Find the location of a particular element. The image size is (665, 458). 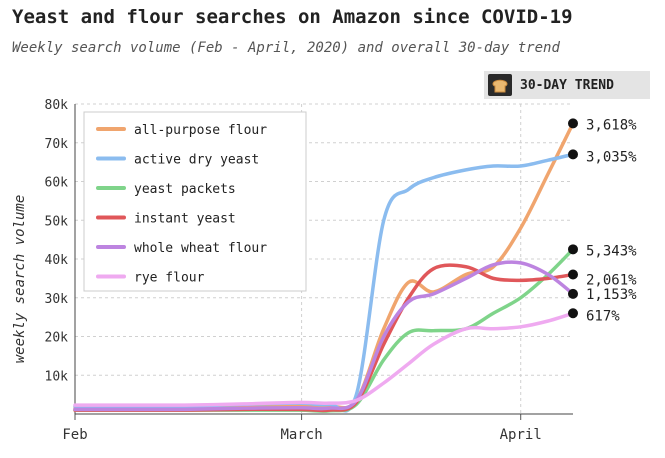

y-tick-label: 70k is located at coordinates (57, 144).